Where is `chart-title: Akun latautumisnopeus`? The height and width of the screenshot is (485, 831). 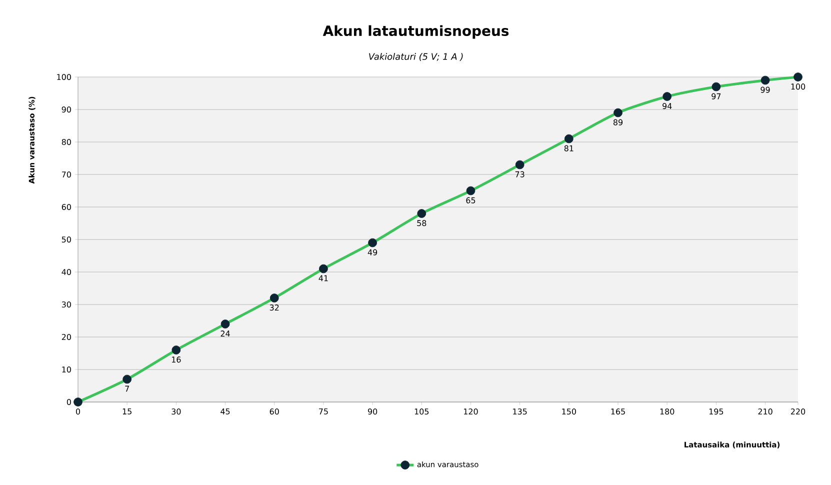 chart-title: Akun latautumisnopeus is located at coordinates (415, 32).